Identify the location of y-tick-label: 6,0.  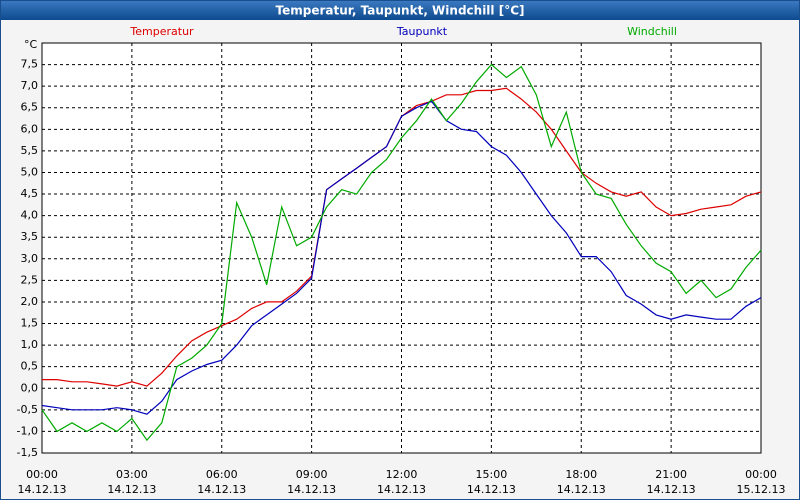
(30, 128).